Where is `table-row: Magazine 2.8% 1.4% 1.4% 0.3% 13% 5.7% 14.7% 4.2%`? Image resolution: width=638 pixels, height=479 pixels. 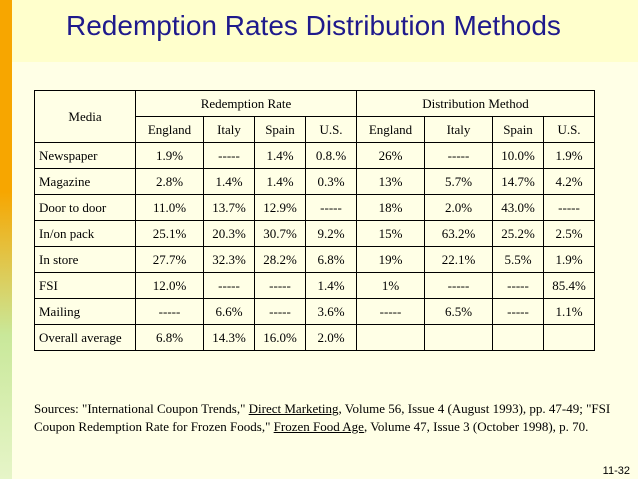 table-row: Magazine 2.8% 1.4% 1.4% 0.3% 13% 5.7% 14.7% 4.2% is located at coordinates (314, 181).